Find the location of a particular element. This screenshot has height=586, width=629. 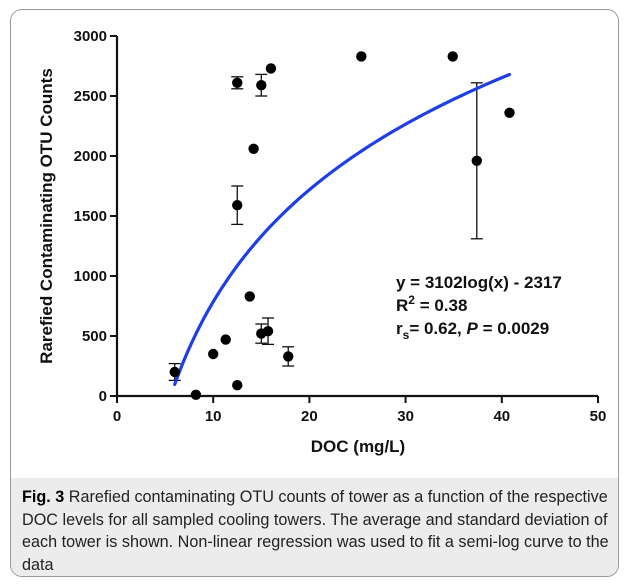

p-symbol: P is located at coordinates (473, 328).